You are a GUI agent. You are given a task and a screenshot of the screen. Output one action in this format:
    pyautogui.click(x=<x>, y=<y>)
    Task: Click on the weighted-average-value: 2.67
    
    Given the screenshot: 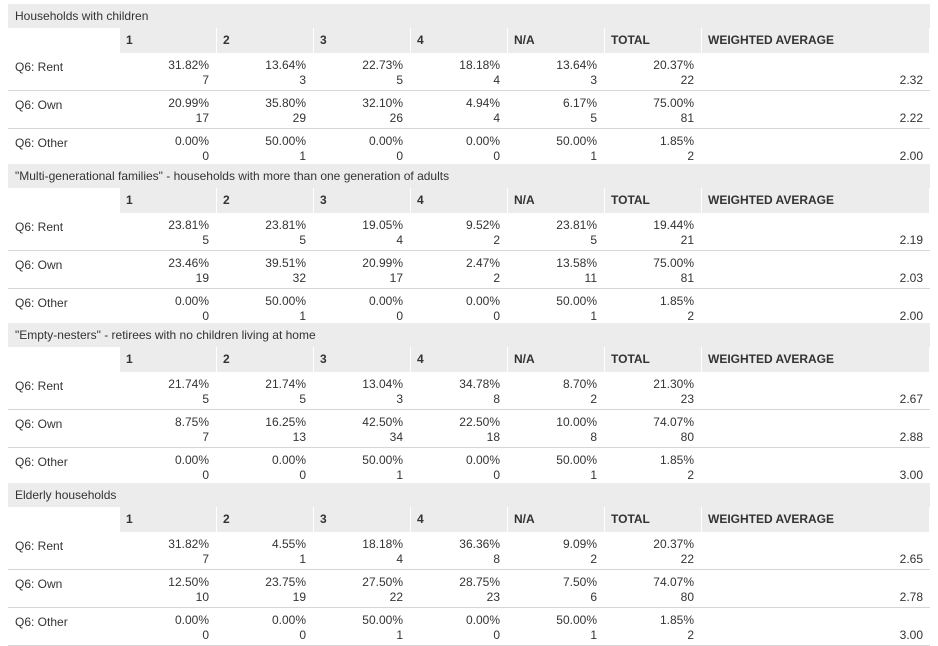 What is the action you would take?
    pyautogui.click(x=911, y=399)
    